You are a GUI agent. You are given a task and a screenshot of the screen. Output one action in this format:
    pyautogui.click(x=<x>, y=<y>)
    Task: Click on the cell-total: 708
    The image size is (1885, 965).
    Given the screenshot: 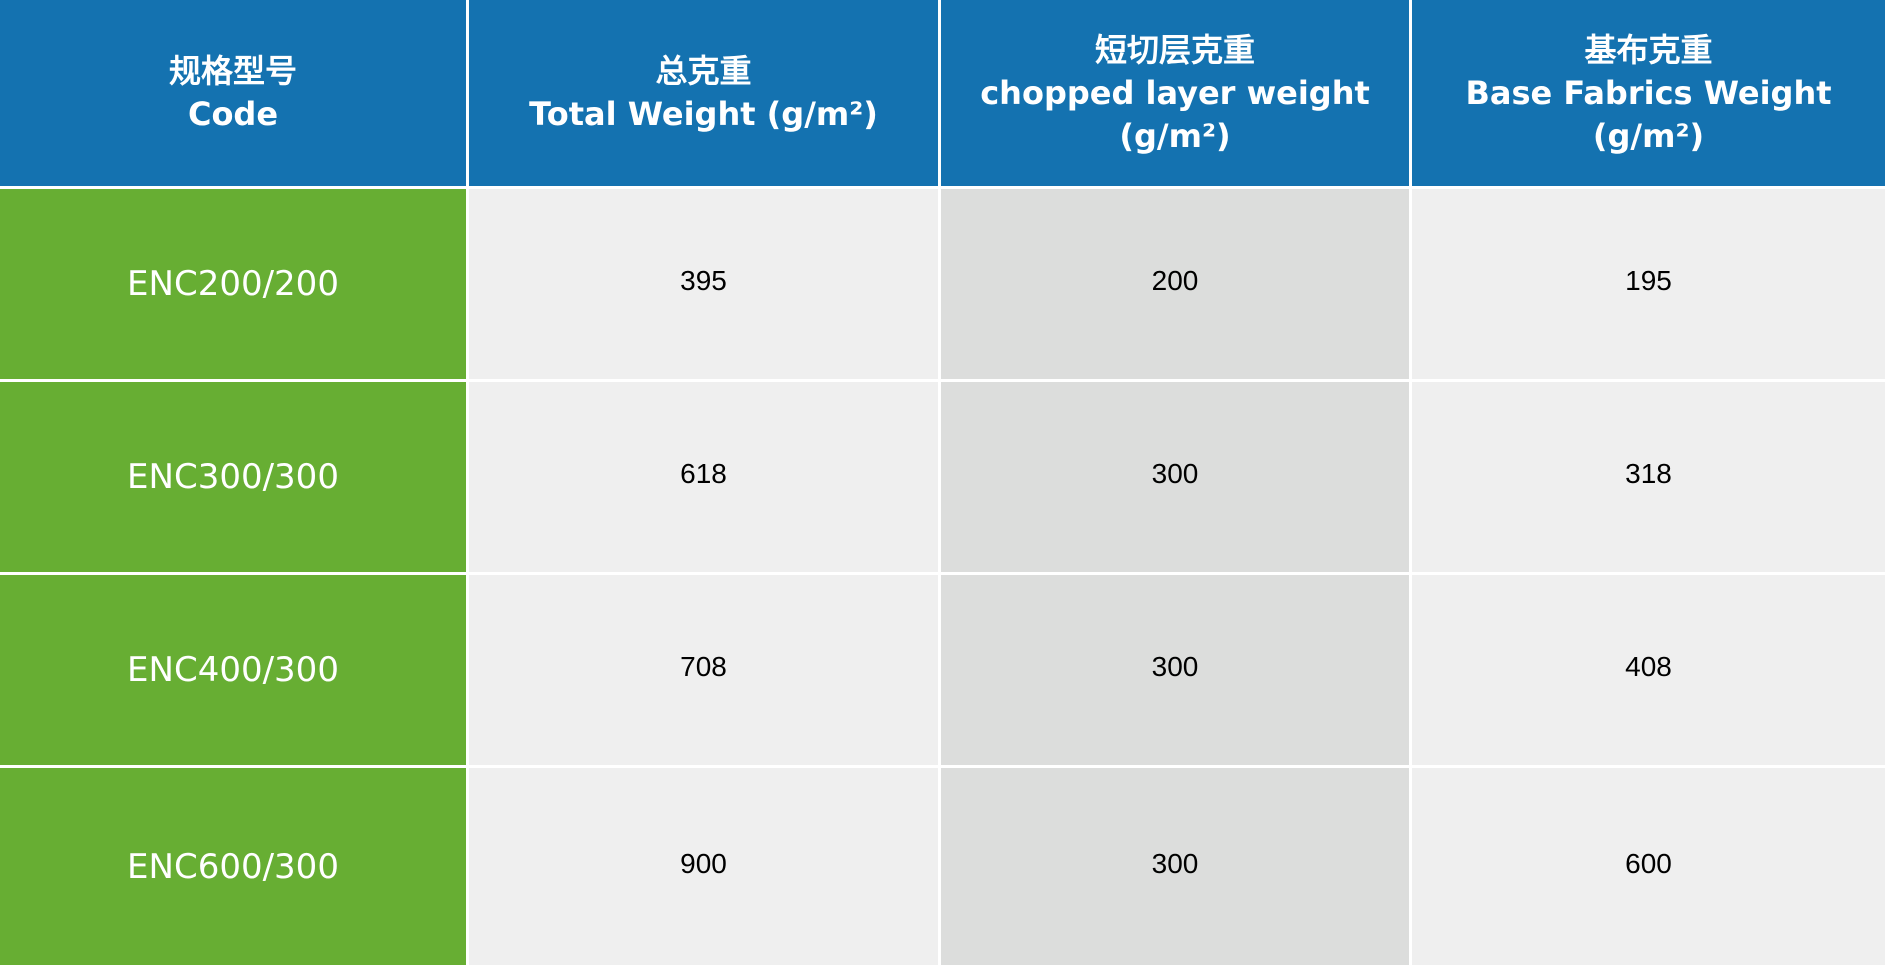 What is the action you would take?
    pyautogui.click(x=705, y=671)
    